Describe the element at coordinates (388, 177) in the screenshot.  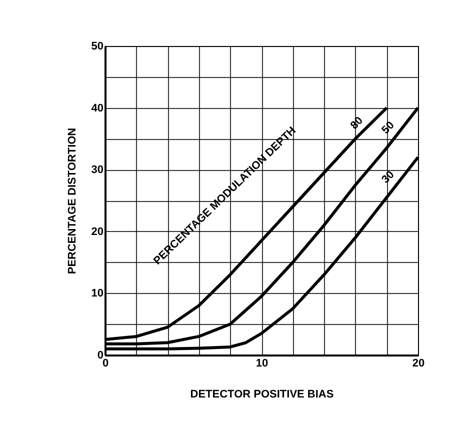
I see `text: 30` at that location.